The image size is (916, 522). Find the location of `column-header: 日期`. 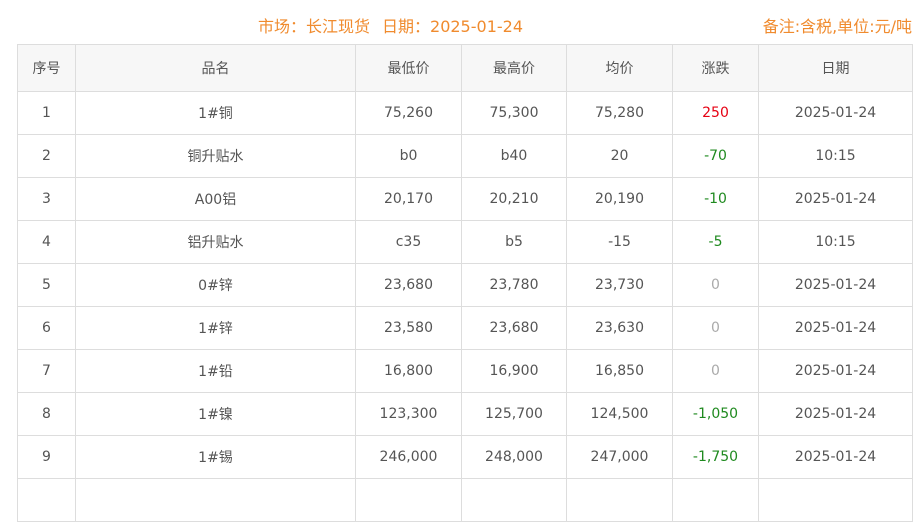

column-header: 日期 is located at coordinates (835, 68).